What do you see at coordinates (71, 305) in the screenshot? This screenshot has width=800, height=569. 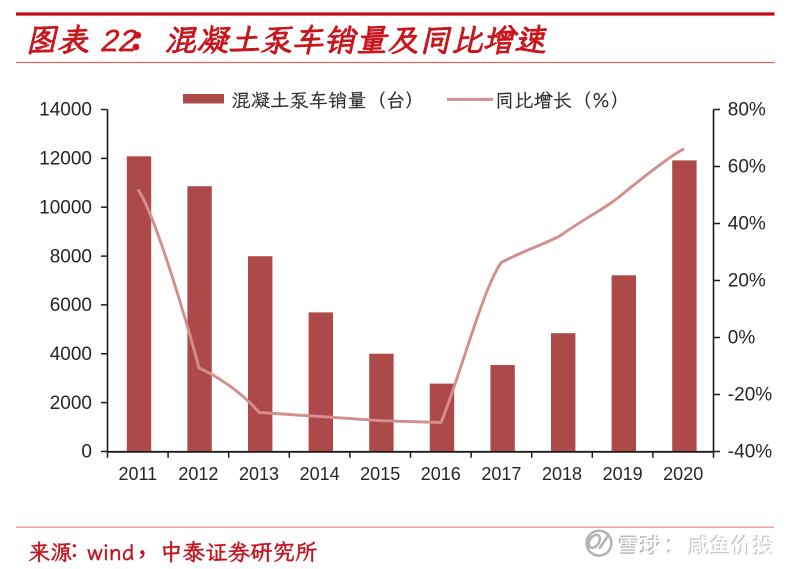 I see `svg-text: 6000` at bounding box center [71, 305].